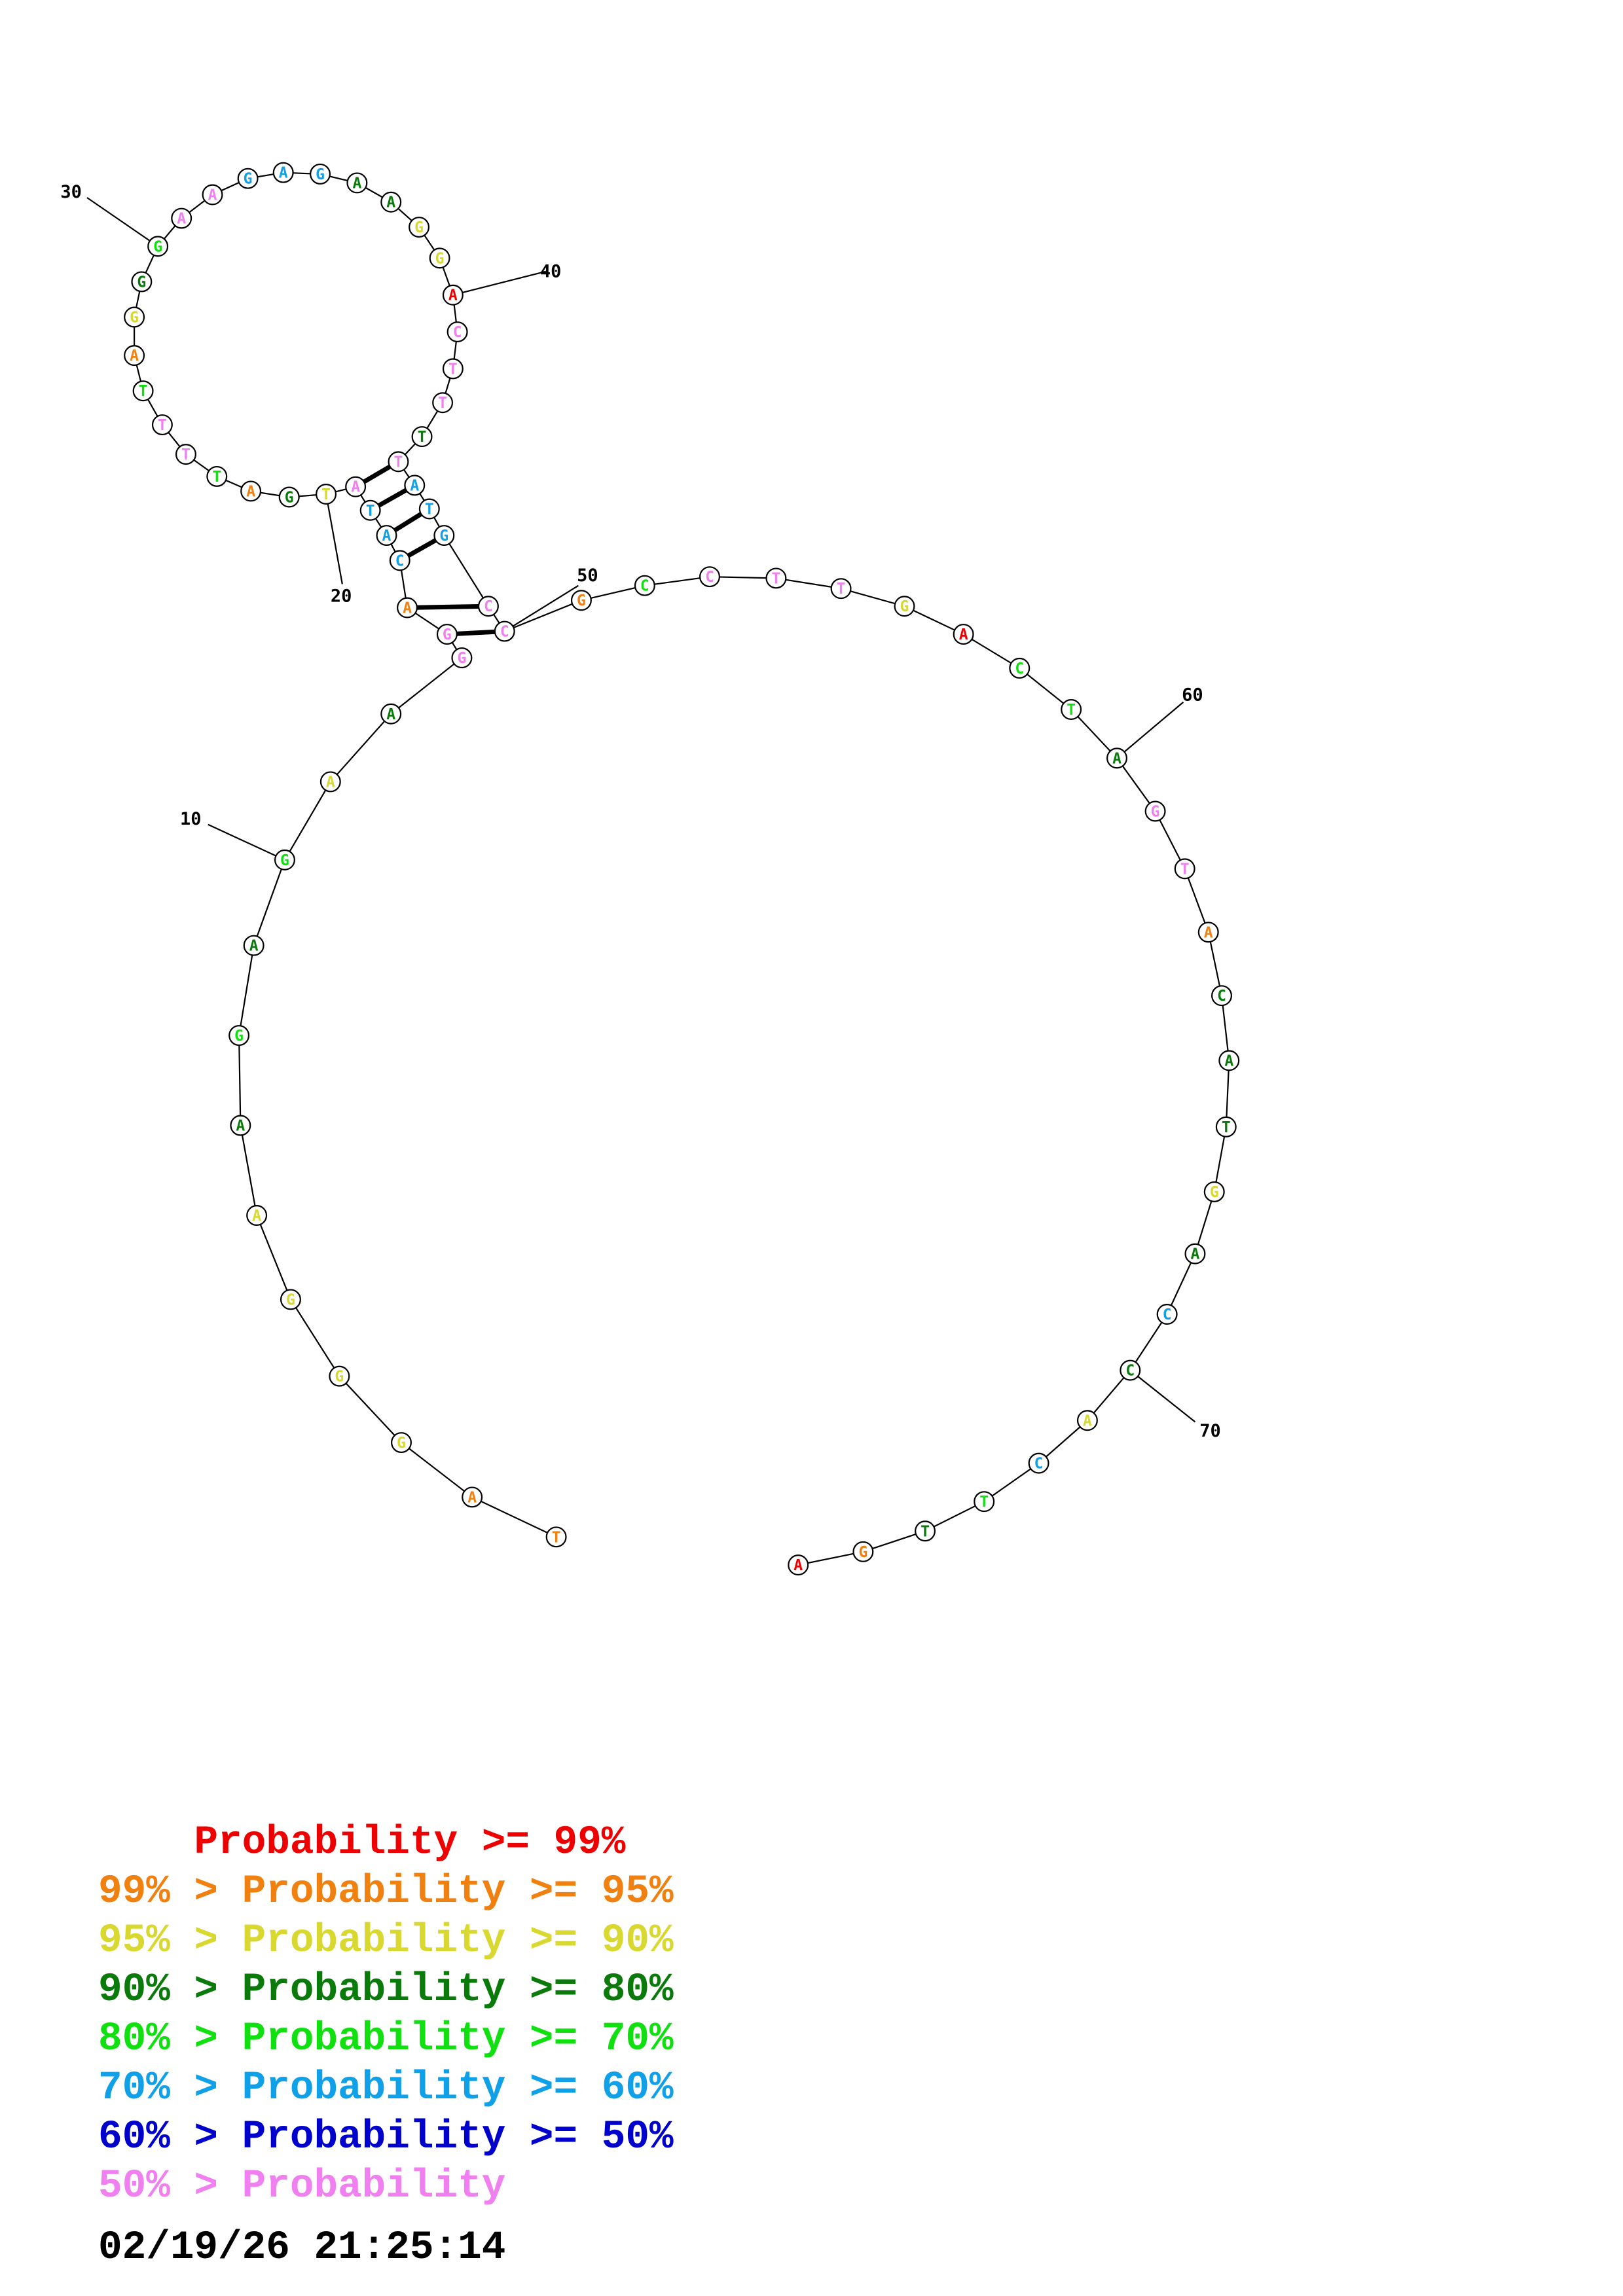 The image size is (1623, 2296). What do you see at coordinates (251, 491) in the screenshot?
I see `base-22: A` at bounding box center [251, 491].